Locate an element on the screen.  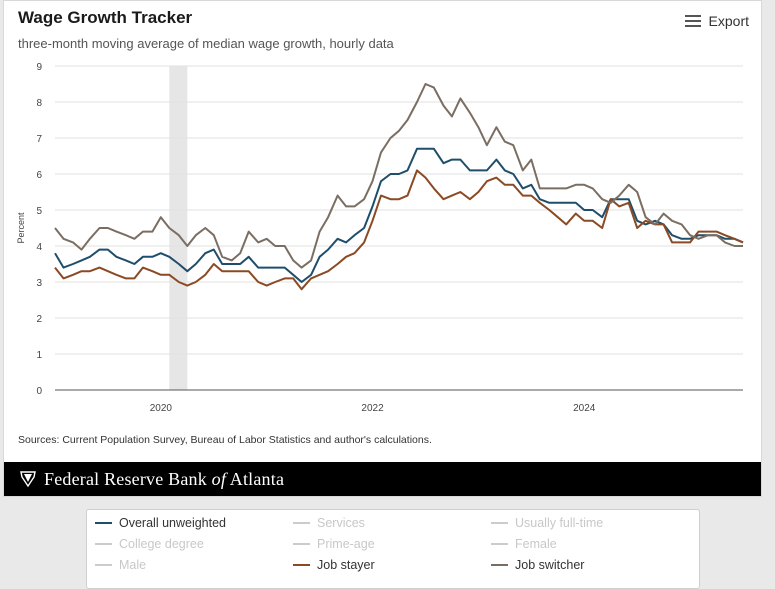
y-axis-label: Percent is located at coordinates (21, 228).